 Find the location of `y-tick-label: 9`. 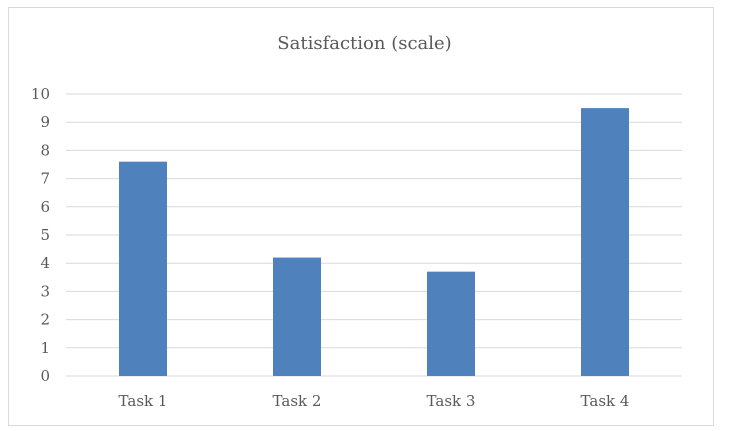

y-tick-label: 9 is located at coordinates (45, 122).